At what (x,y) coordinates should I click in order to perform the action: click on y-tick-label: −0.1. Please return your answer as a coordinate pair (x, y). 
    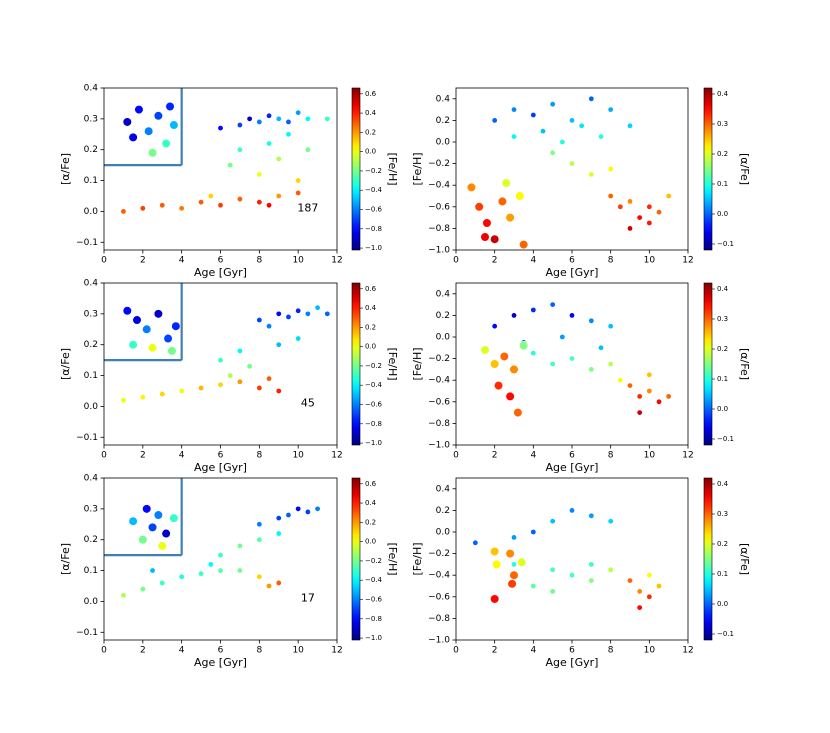
    Looking at the image, I should click on (87, 243).